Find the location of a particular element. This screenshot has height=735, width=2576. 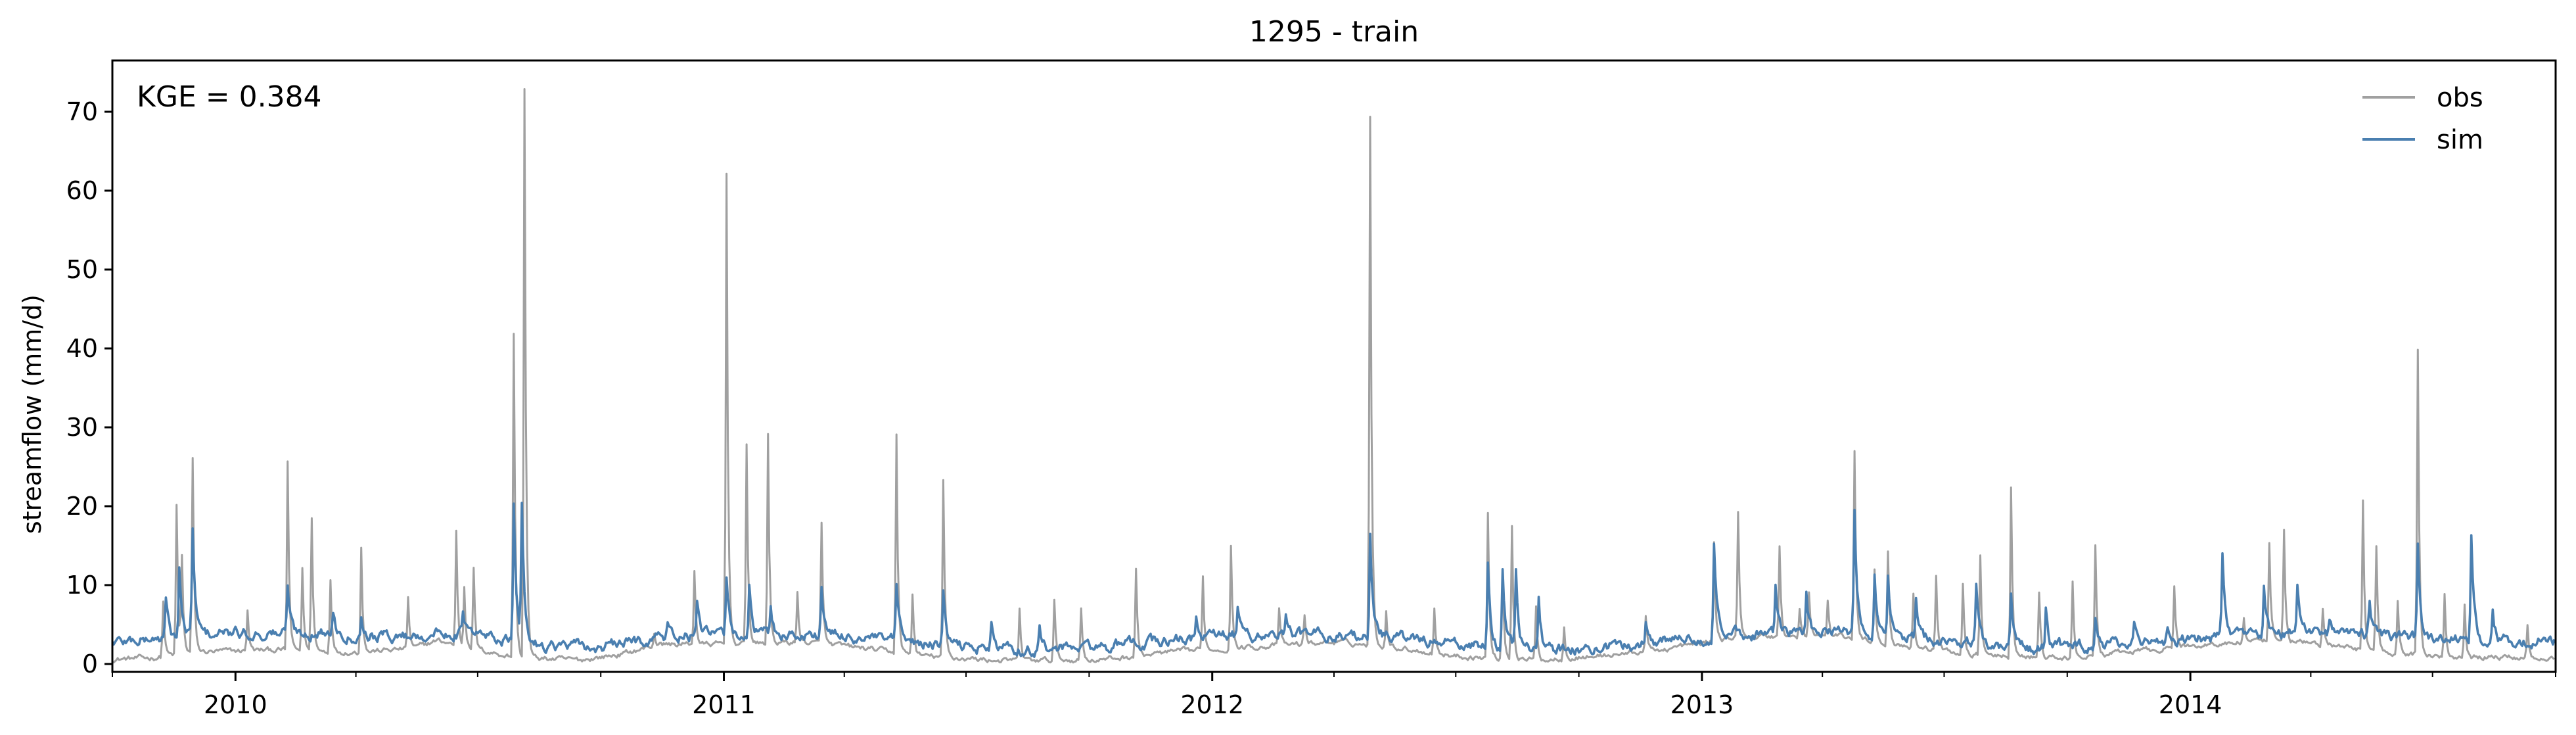

x-tick-label: 2012 is located at coordinates (1212, 704).